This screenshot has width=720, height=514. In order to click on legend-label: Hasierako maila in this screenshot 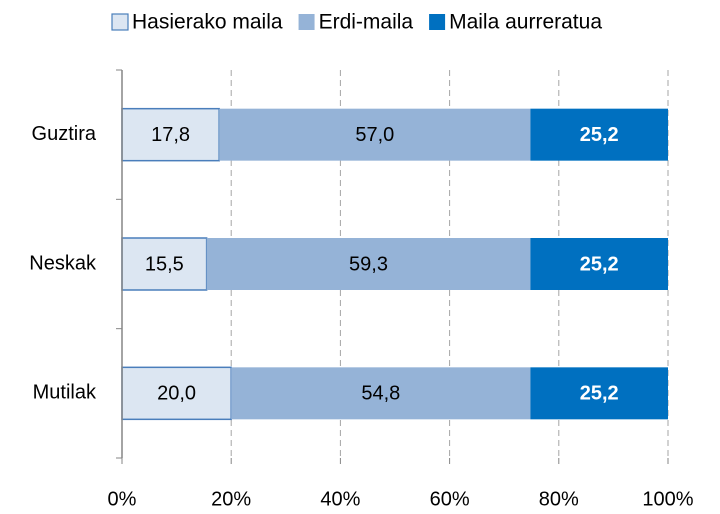, I will do `click(207, 22)`.